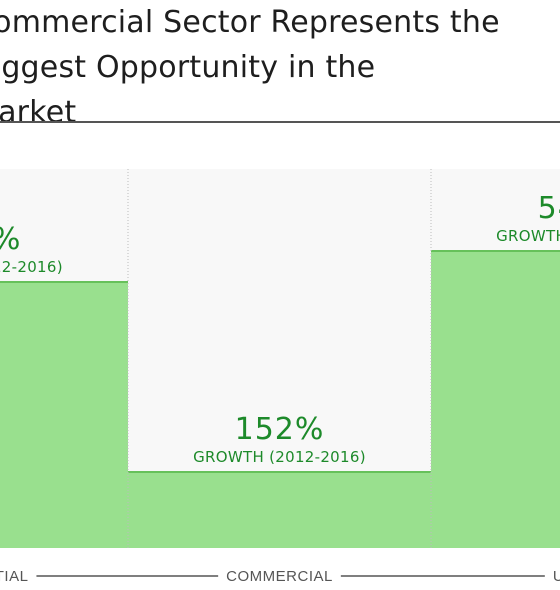 This screenshot has height=590, width=560. I want to click on growth-period-label-commercial: GROWTH (2012-2016), so click(279, 457).